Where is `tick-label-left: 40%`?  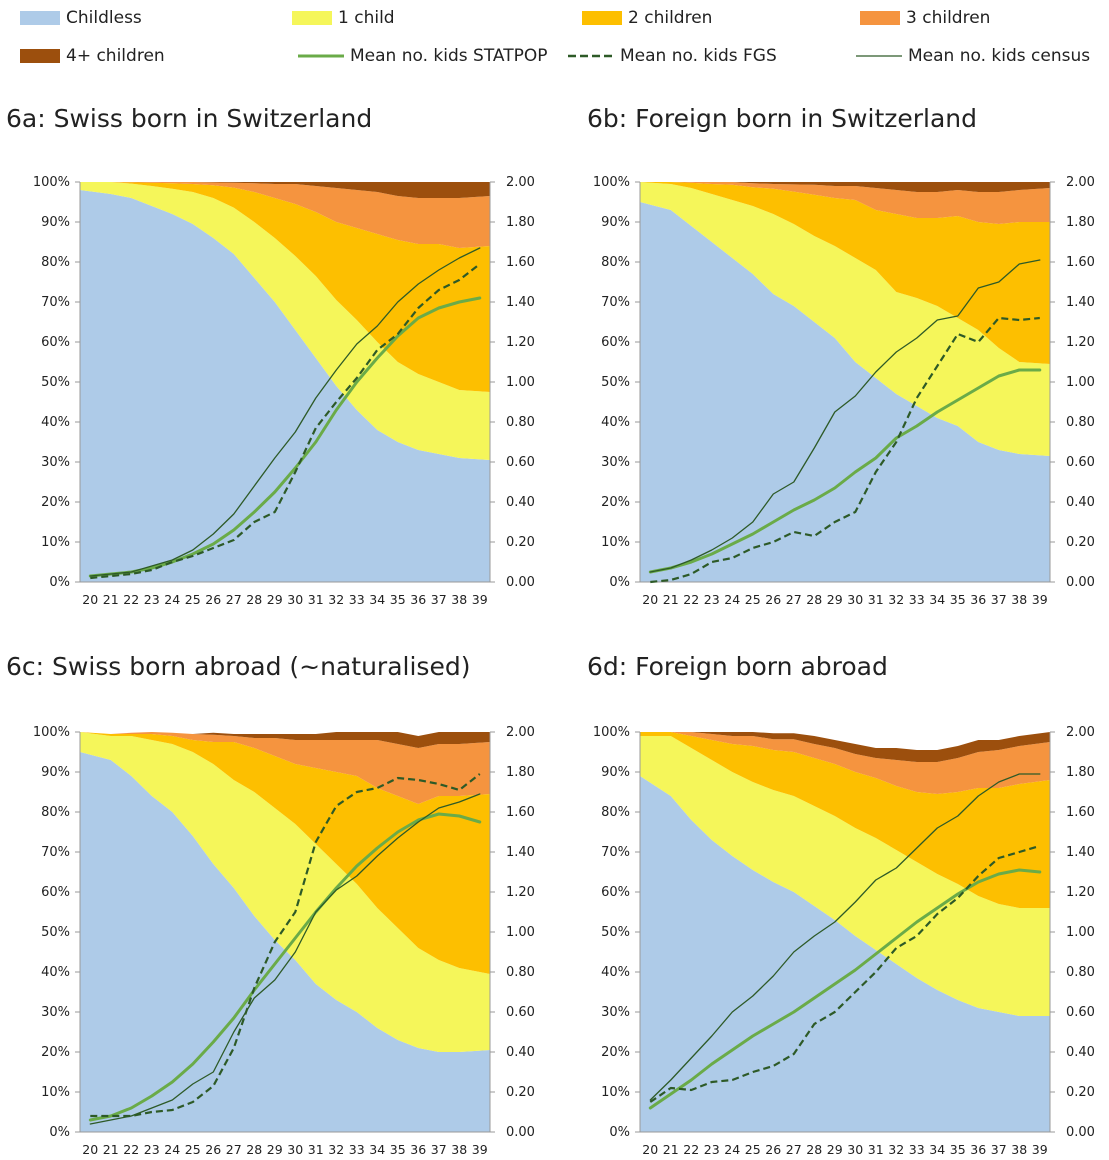 tick-label-left: 40% is located at coordinates (55, 422).